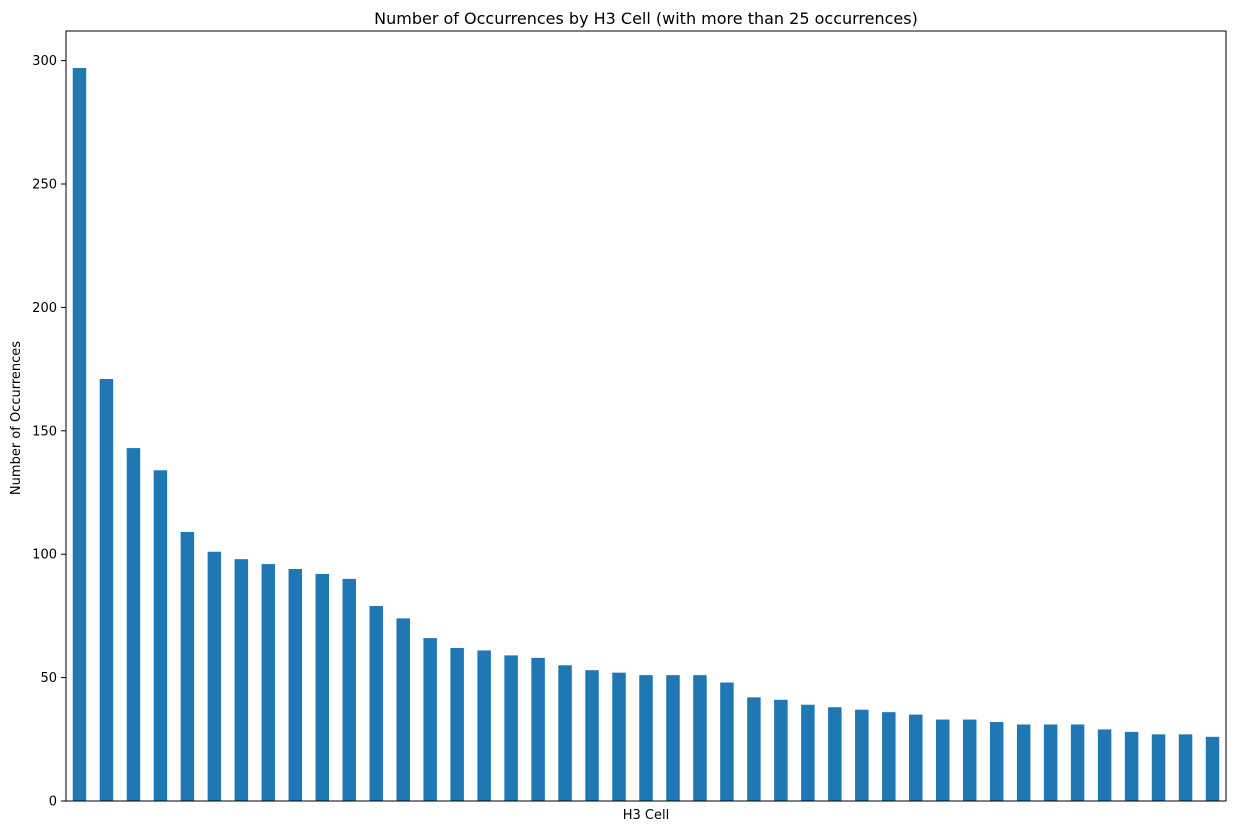 This screenshot has width=1238, height=831. What do you see at coordinates (16, 418) in the screenshot?
I see `y-axis-label: Number of Occurrences` at bounding box center [16, 418].